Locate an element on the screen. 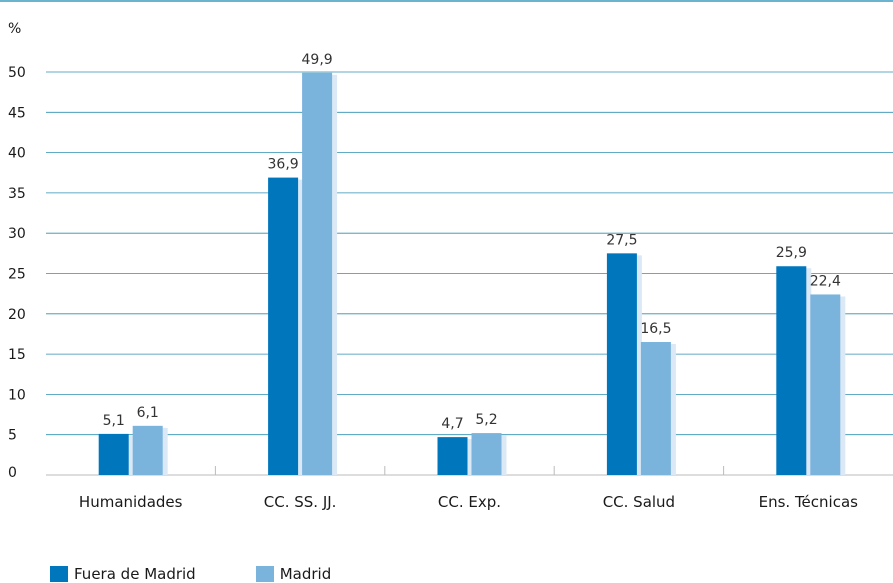 This screenshot has width=893, height=583. y-tick-label: 5 is located at coordinates (12, 436).